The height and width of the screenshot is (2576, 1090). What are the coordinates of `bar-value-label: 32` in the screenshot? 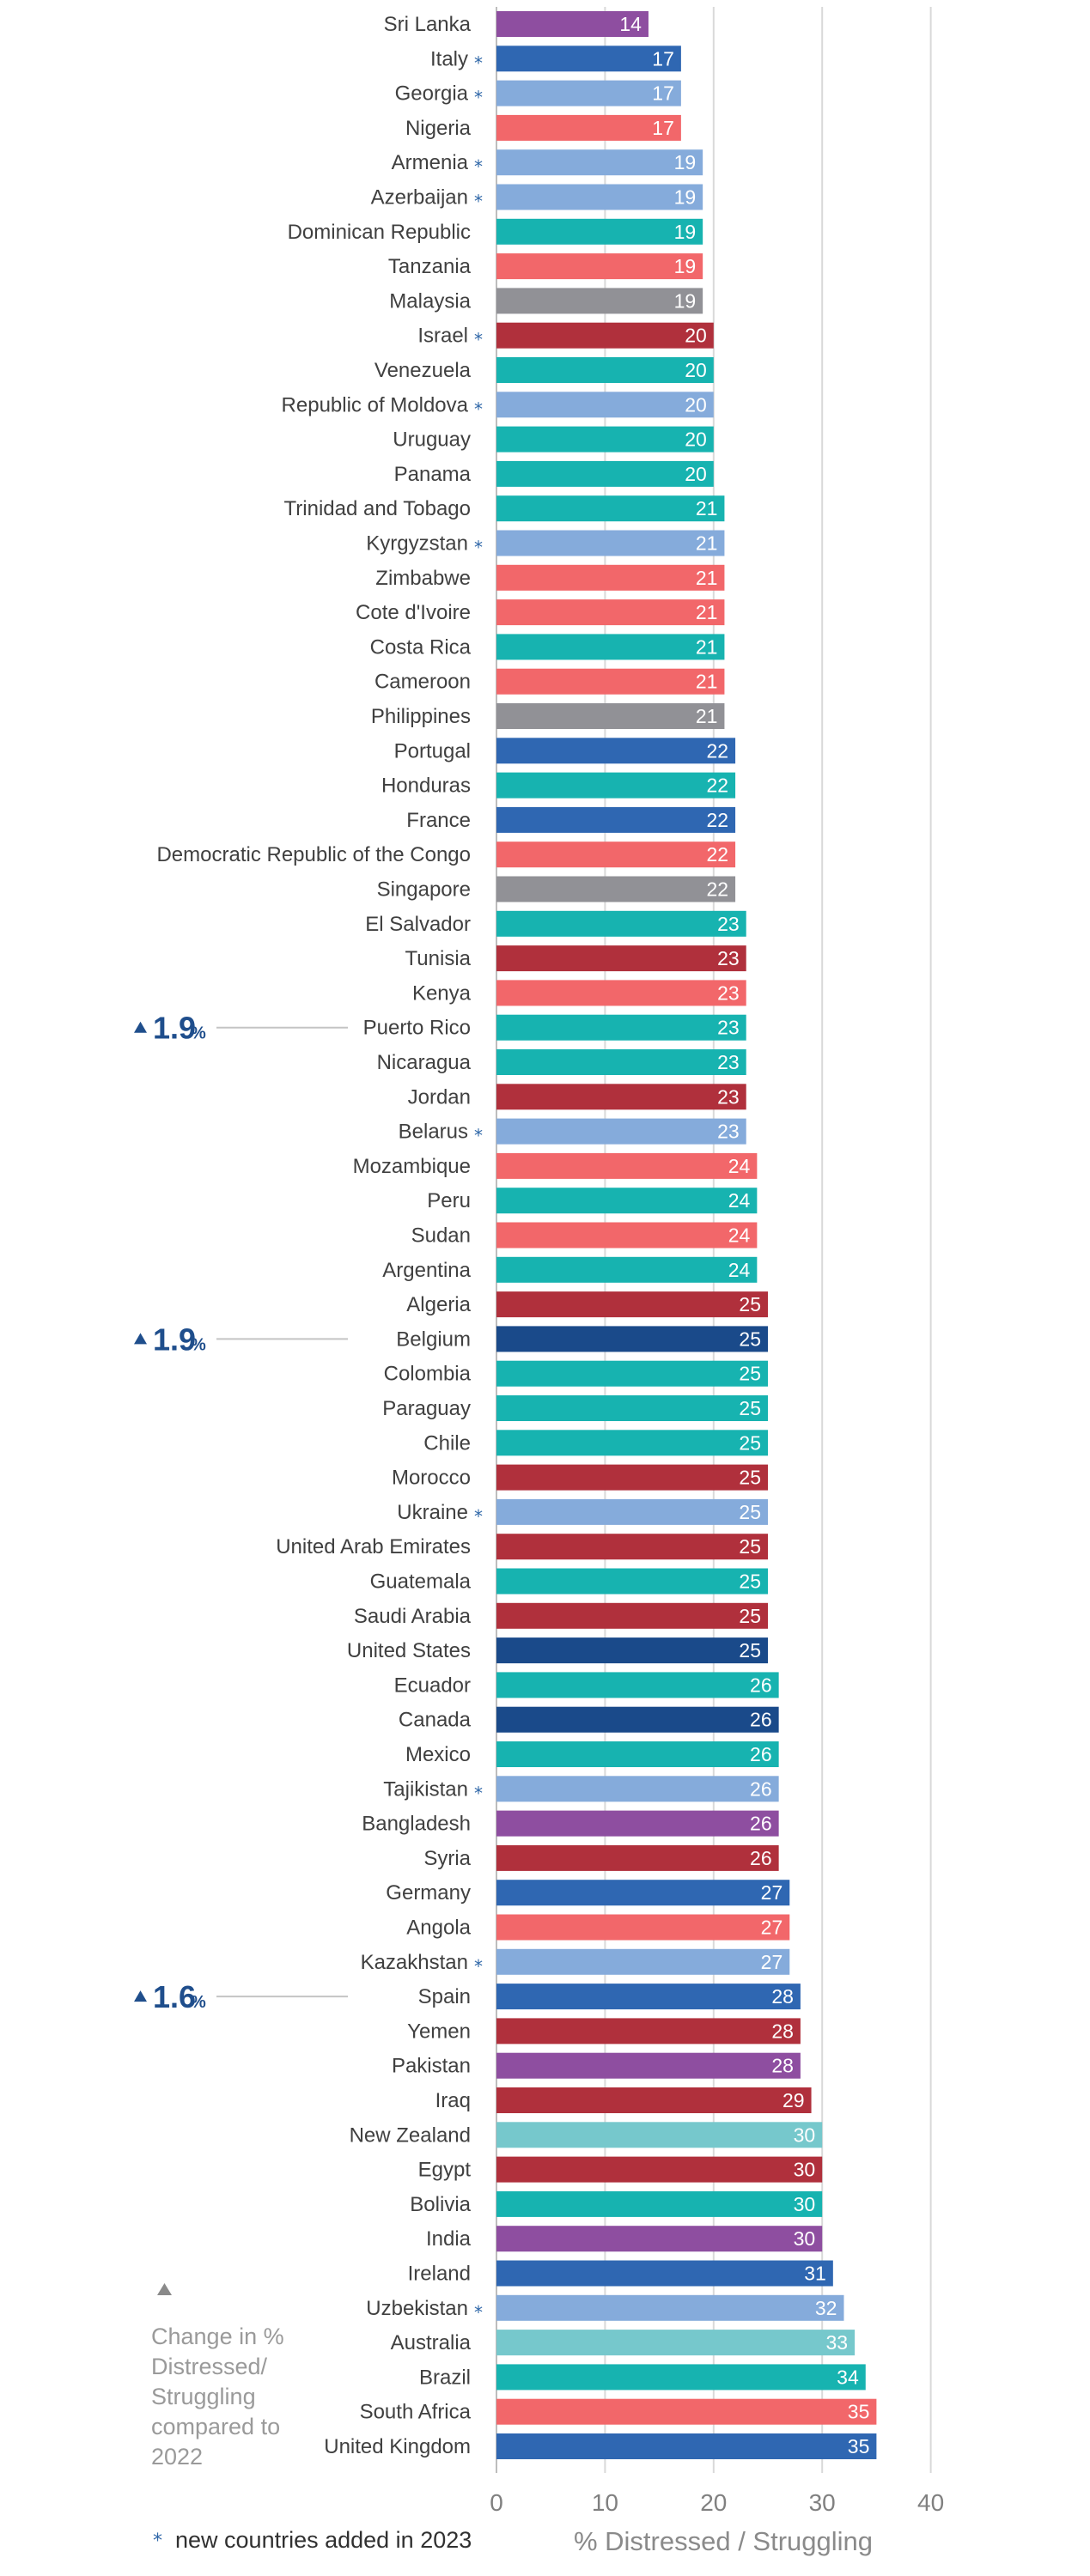 It's located at (826, 2308).